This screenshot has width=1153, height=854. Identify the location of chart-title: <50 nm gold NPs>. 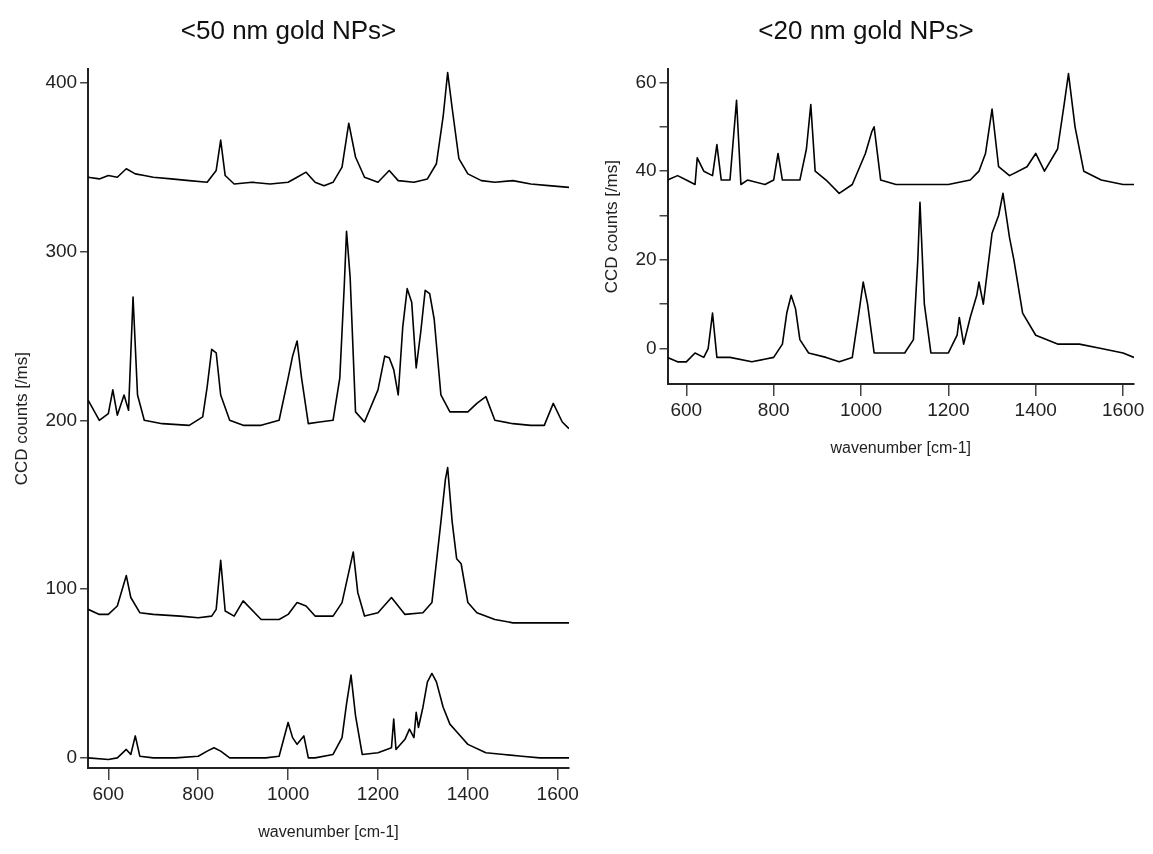
(288, 29).